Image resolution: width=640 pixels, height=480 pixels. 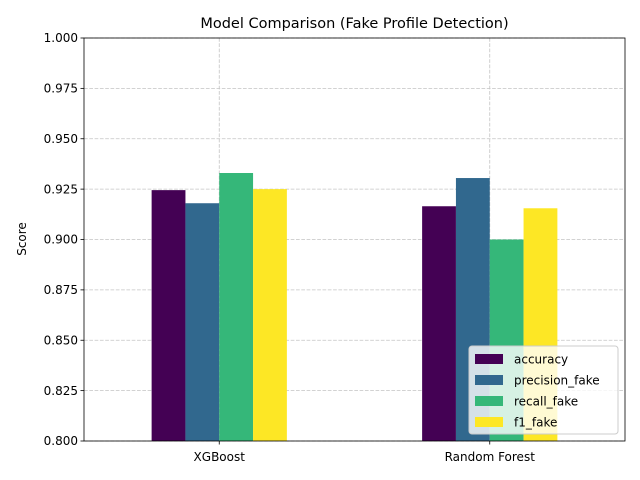 I want to click on y-tick-label: 0.850, so click(x=61, y=340).